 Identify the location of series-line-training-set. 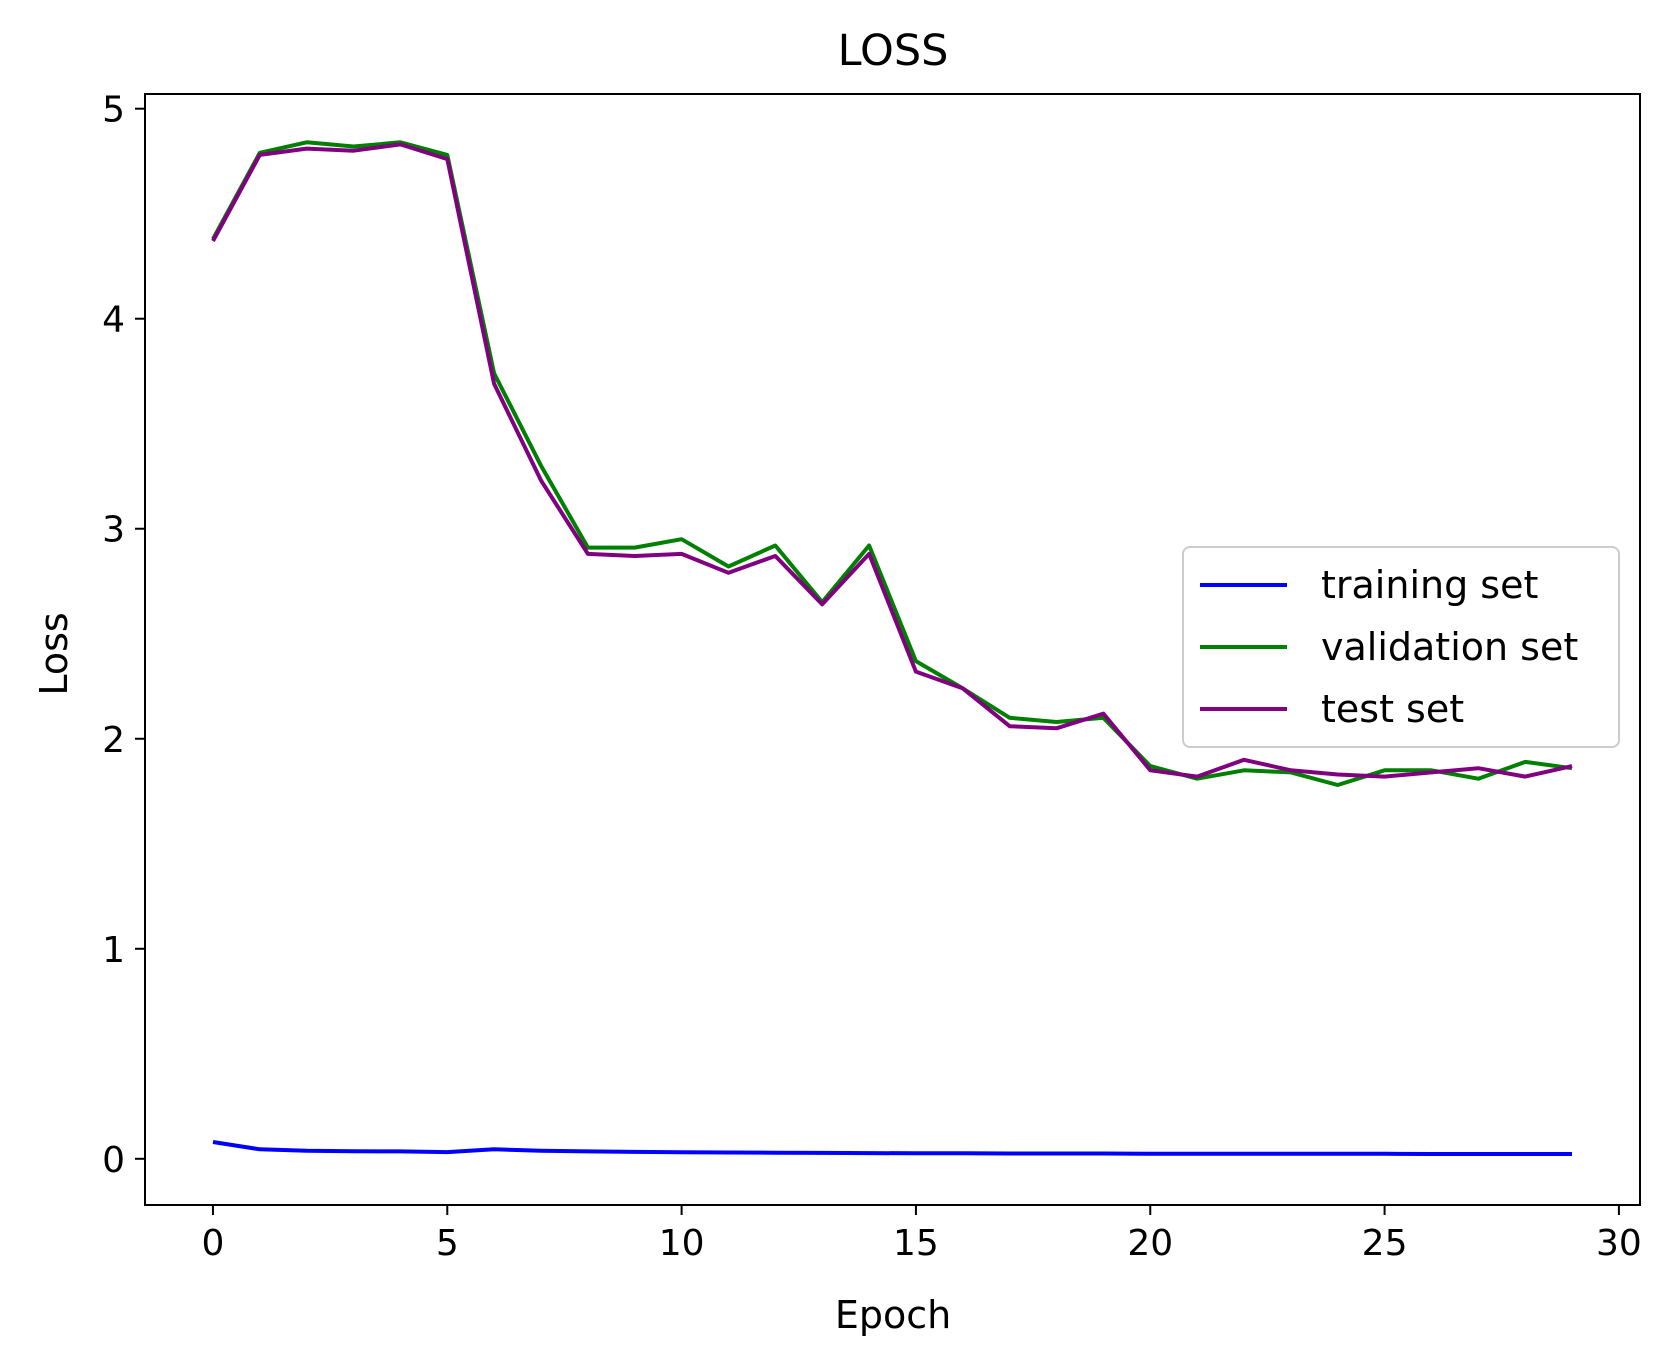
(892, 1148).